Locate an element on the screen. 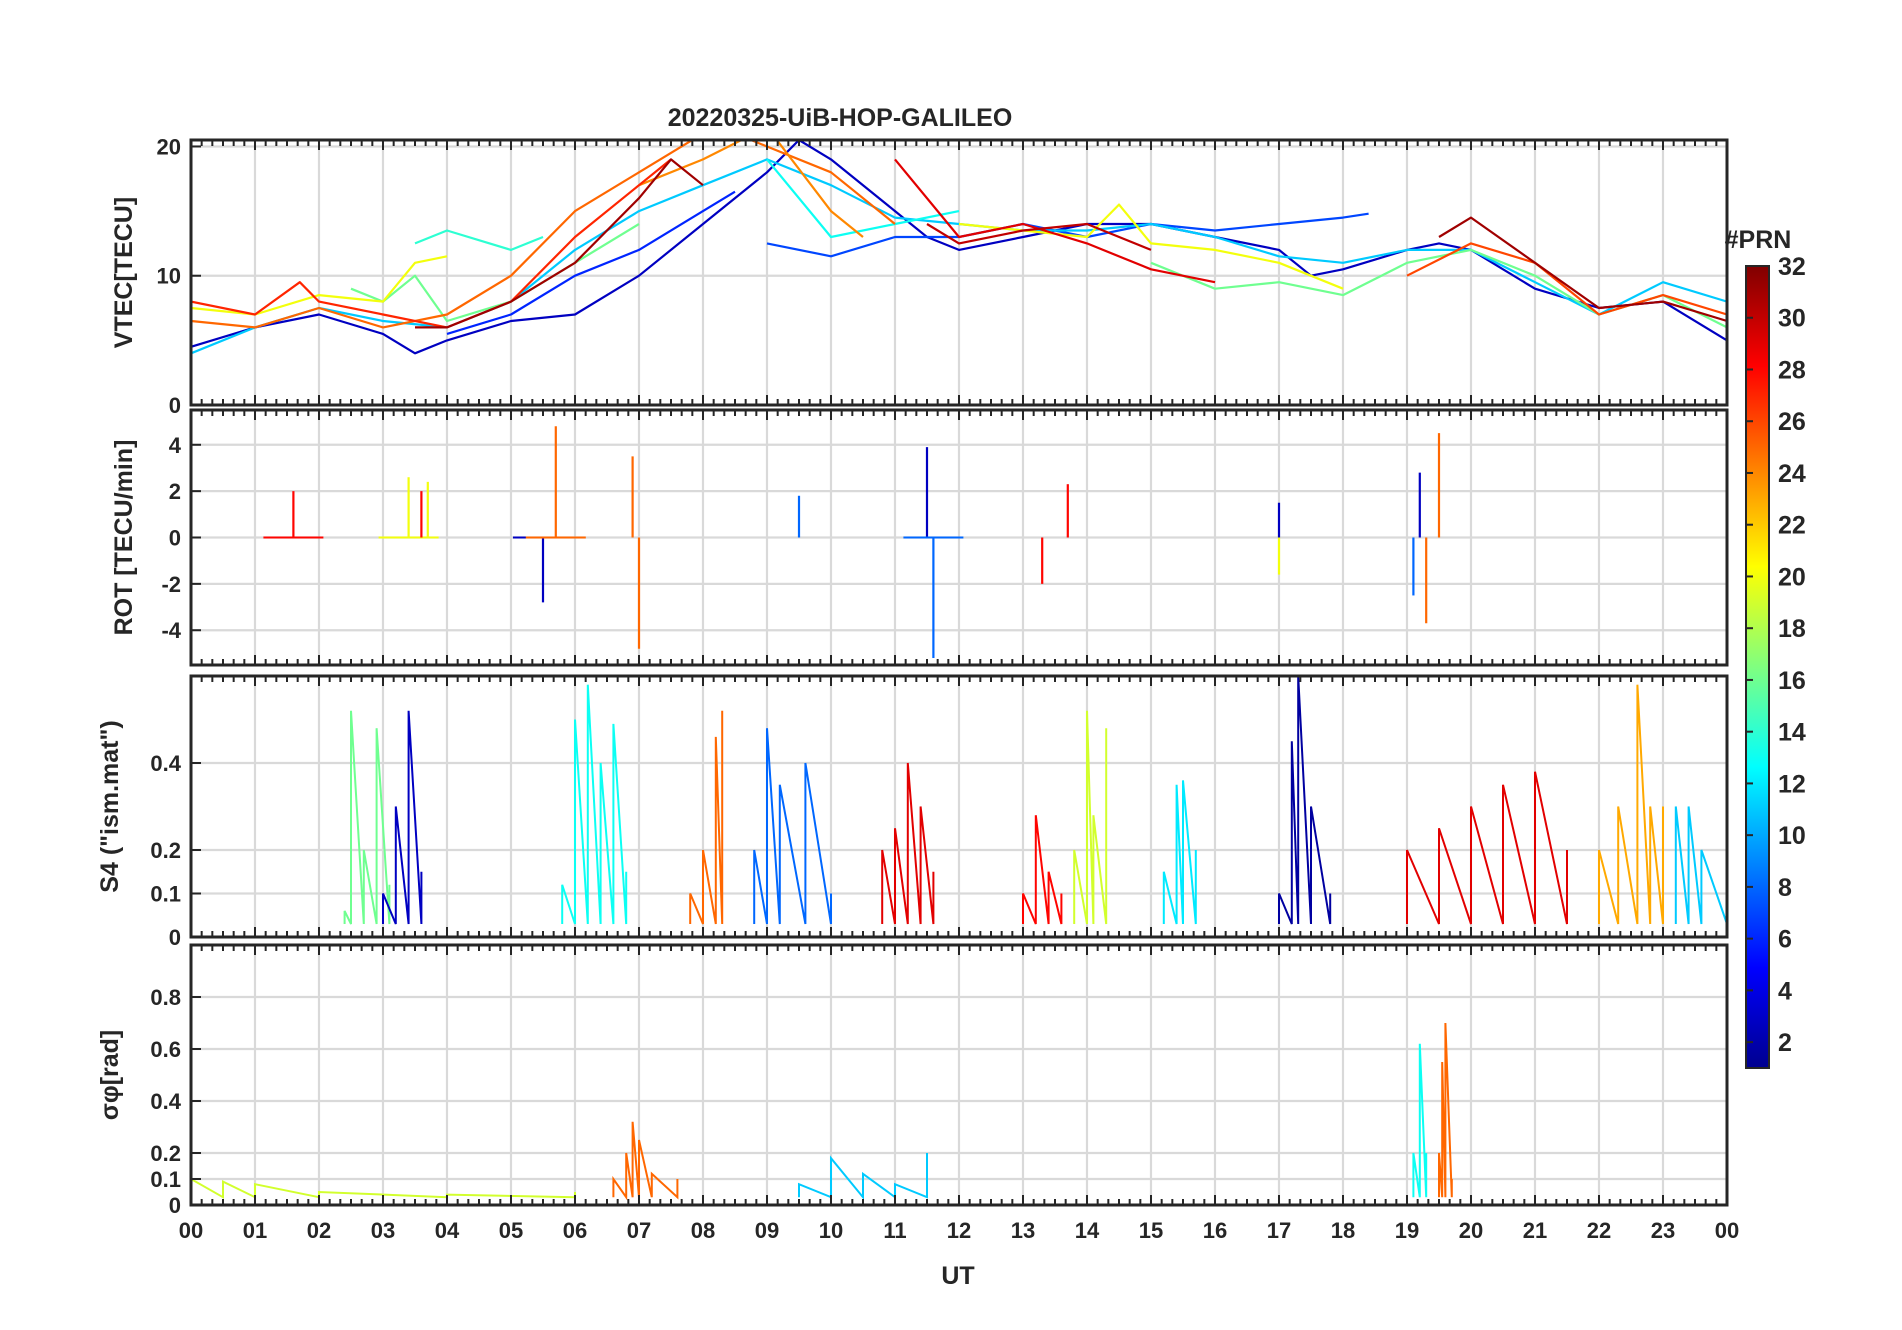 The width and height of the screenshot is (1902, 1330). x-tick-label: 12 is located at coordinates (959, 1230).